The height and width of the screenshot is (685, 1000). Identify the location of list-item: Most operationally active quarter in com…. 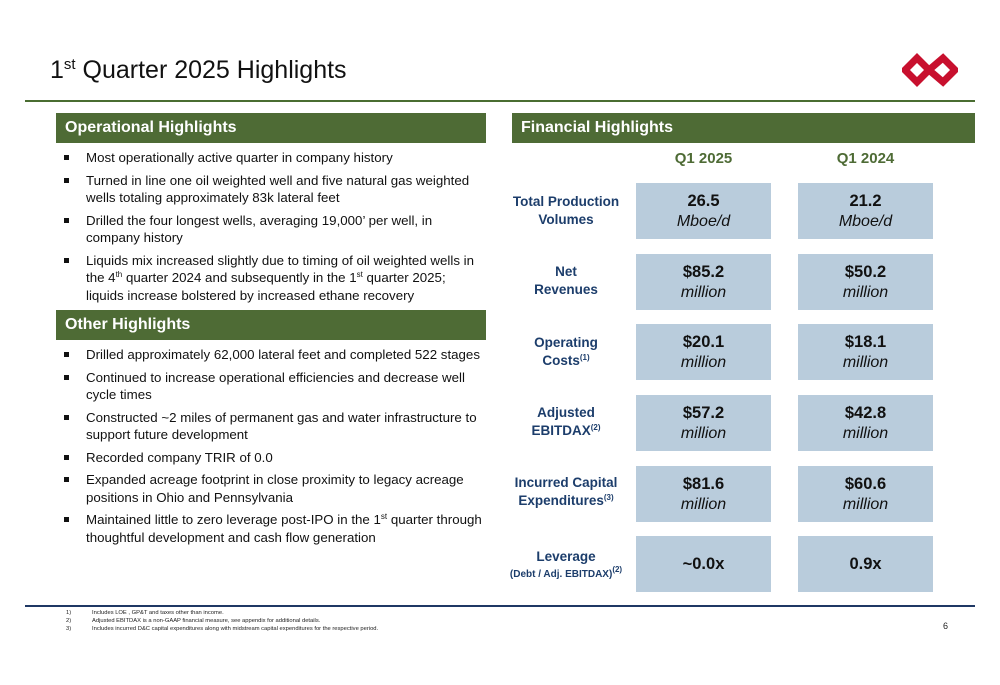
(274, 158).